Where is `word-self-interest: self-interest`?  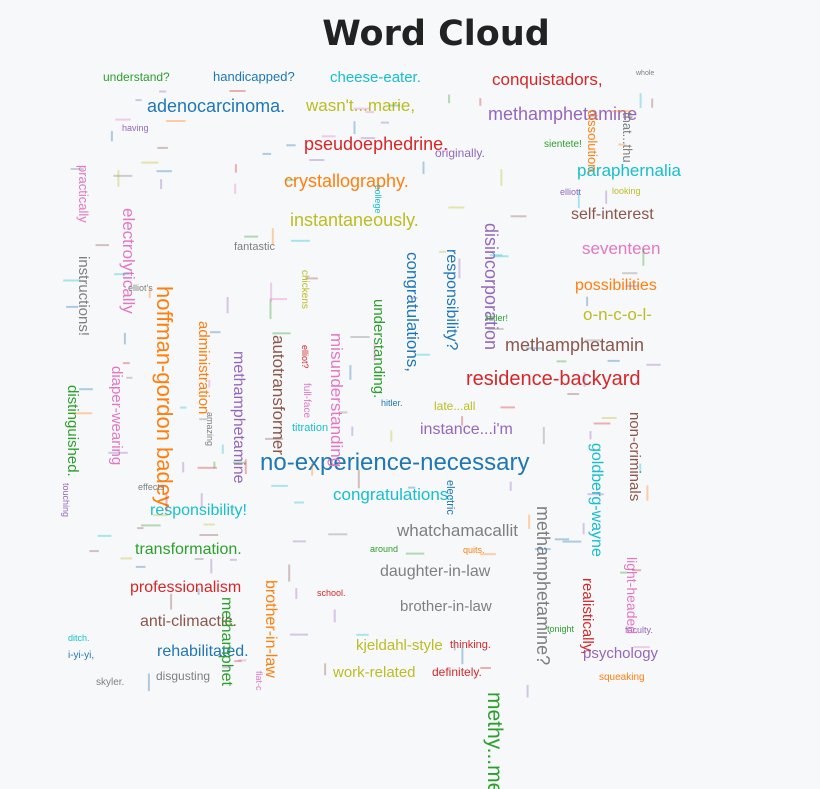
word-self-interest: self-interest is located at coordinates (612, 214).